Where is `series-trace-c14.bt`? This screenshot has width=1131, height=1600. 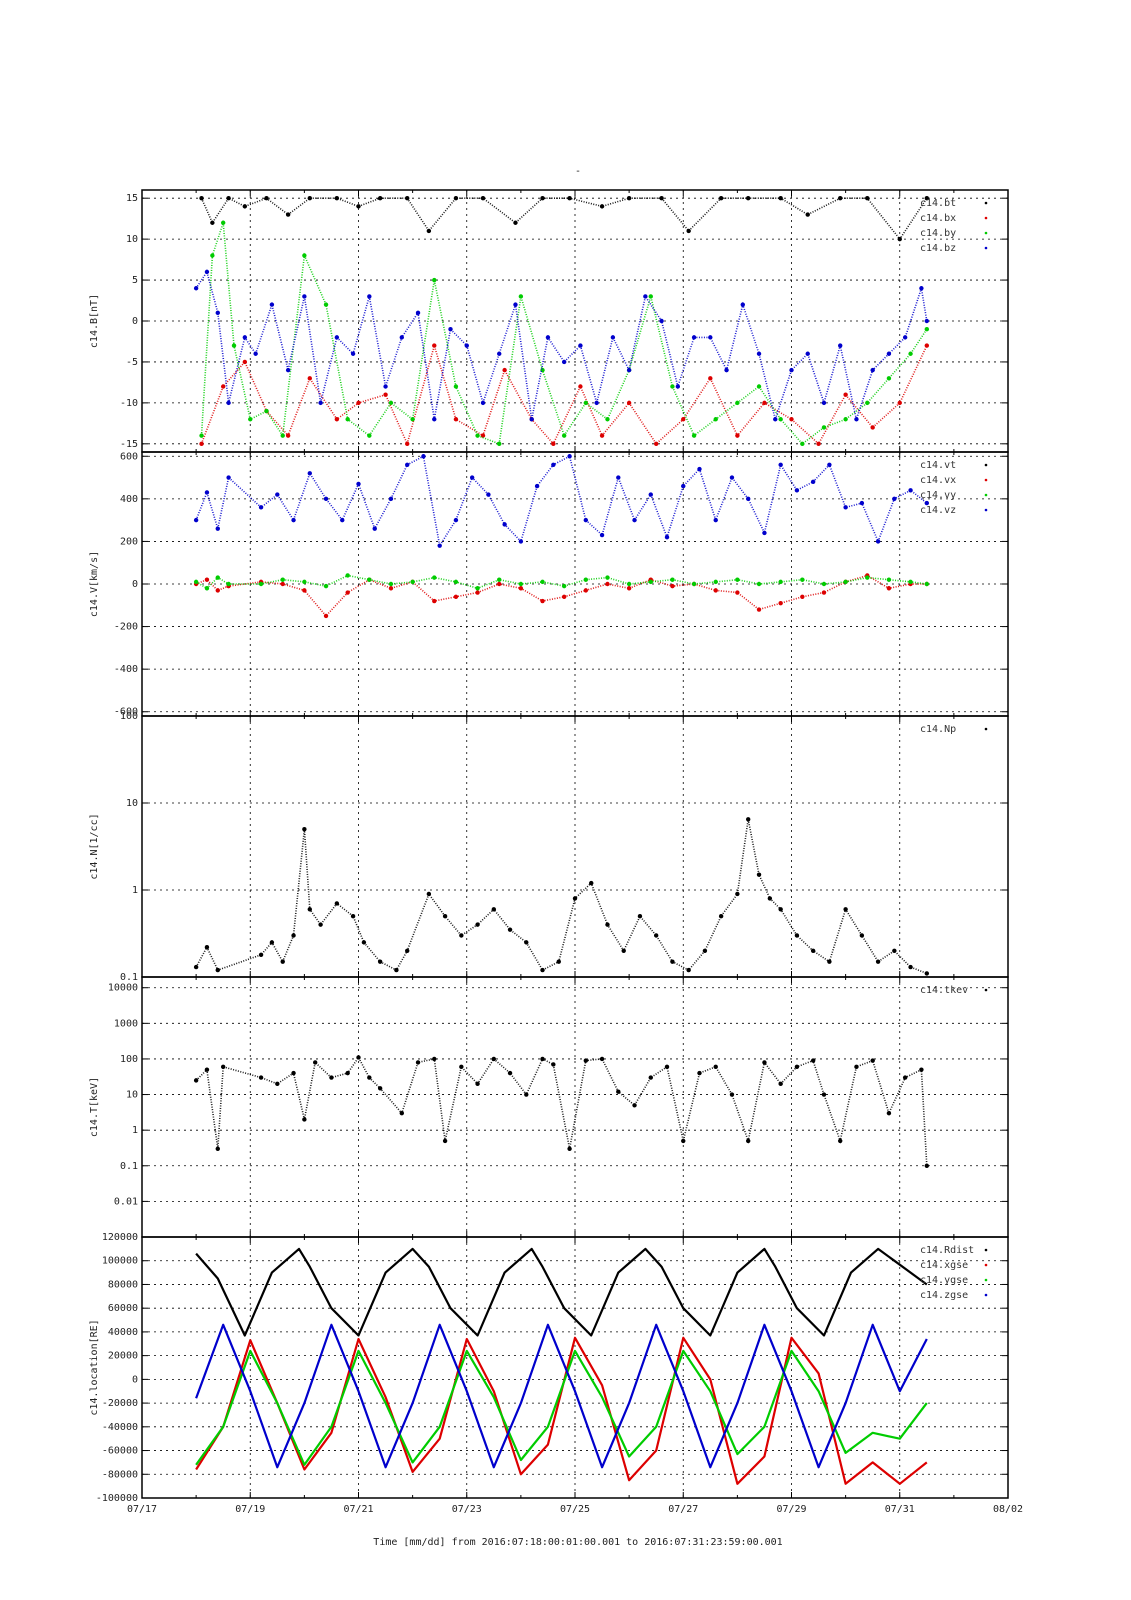 series-trace-c14.bt is located at coordinates (564, 219).